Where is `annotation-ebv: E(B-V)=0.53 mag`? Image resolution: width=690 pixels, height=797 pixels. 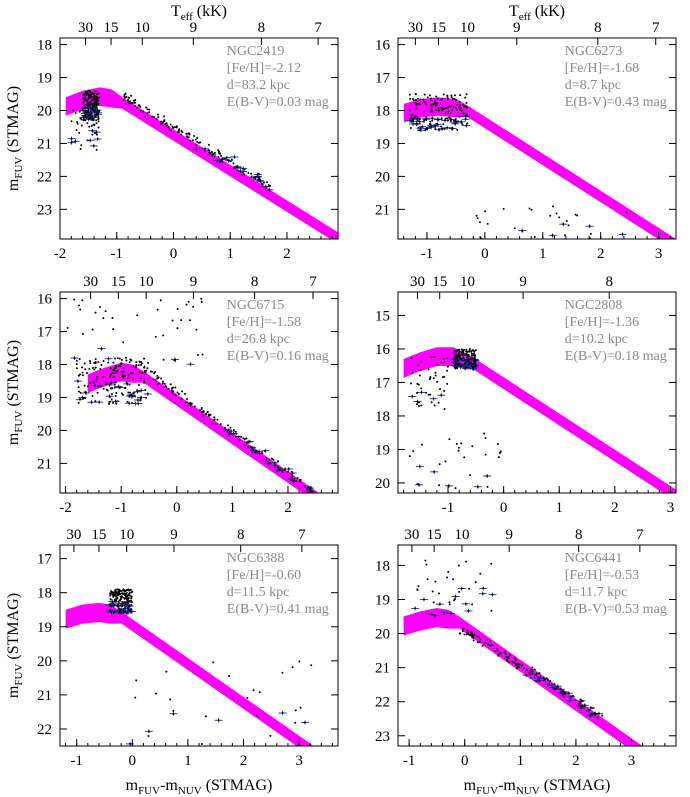
annotation-ebv: E(B-V)=0.53 mag is located at coordinates (616, 609).